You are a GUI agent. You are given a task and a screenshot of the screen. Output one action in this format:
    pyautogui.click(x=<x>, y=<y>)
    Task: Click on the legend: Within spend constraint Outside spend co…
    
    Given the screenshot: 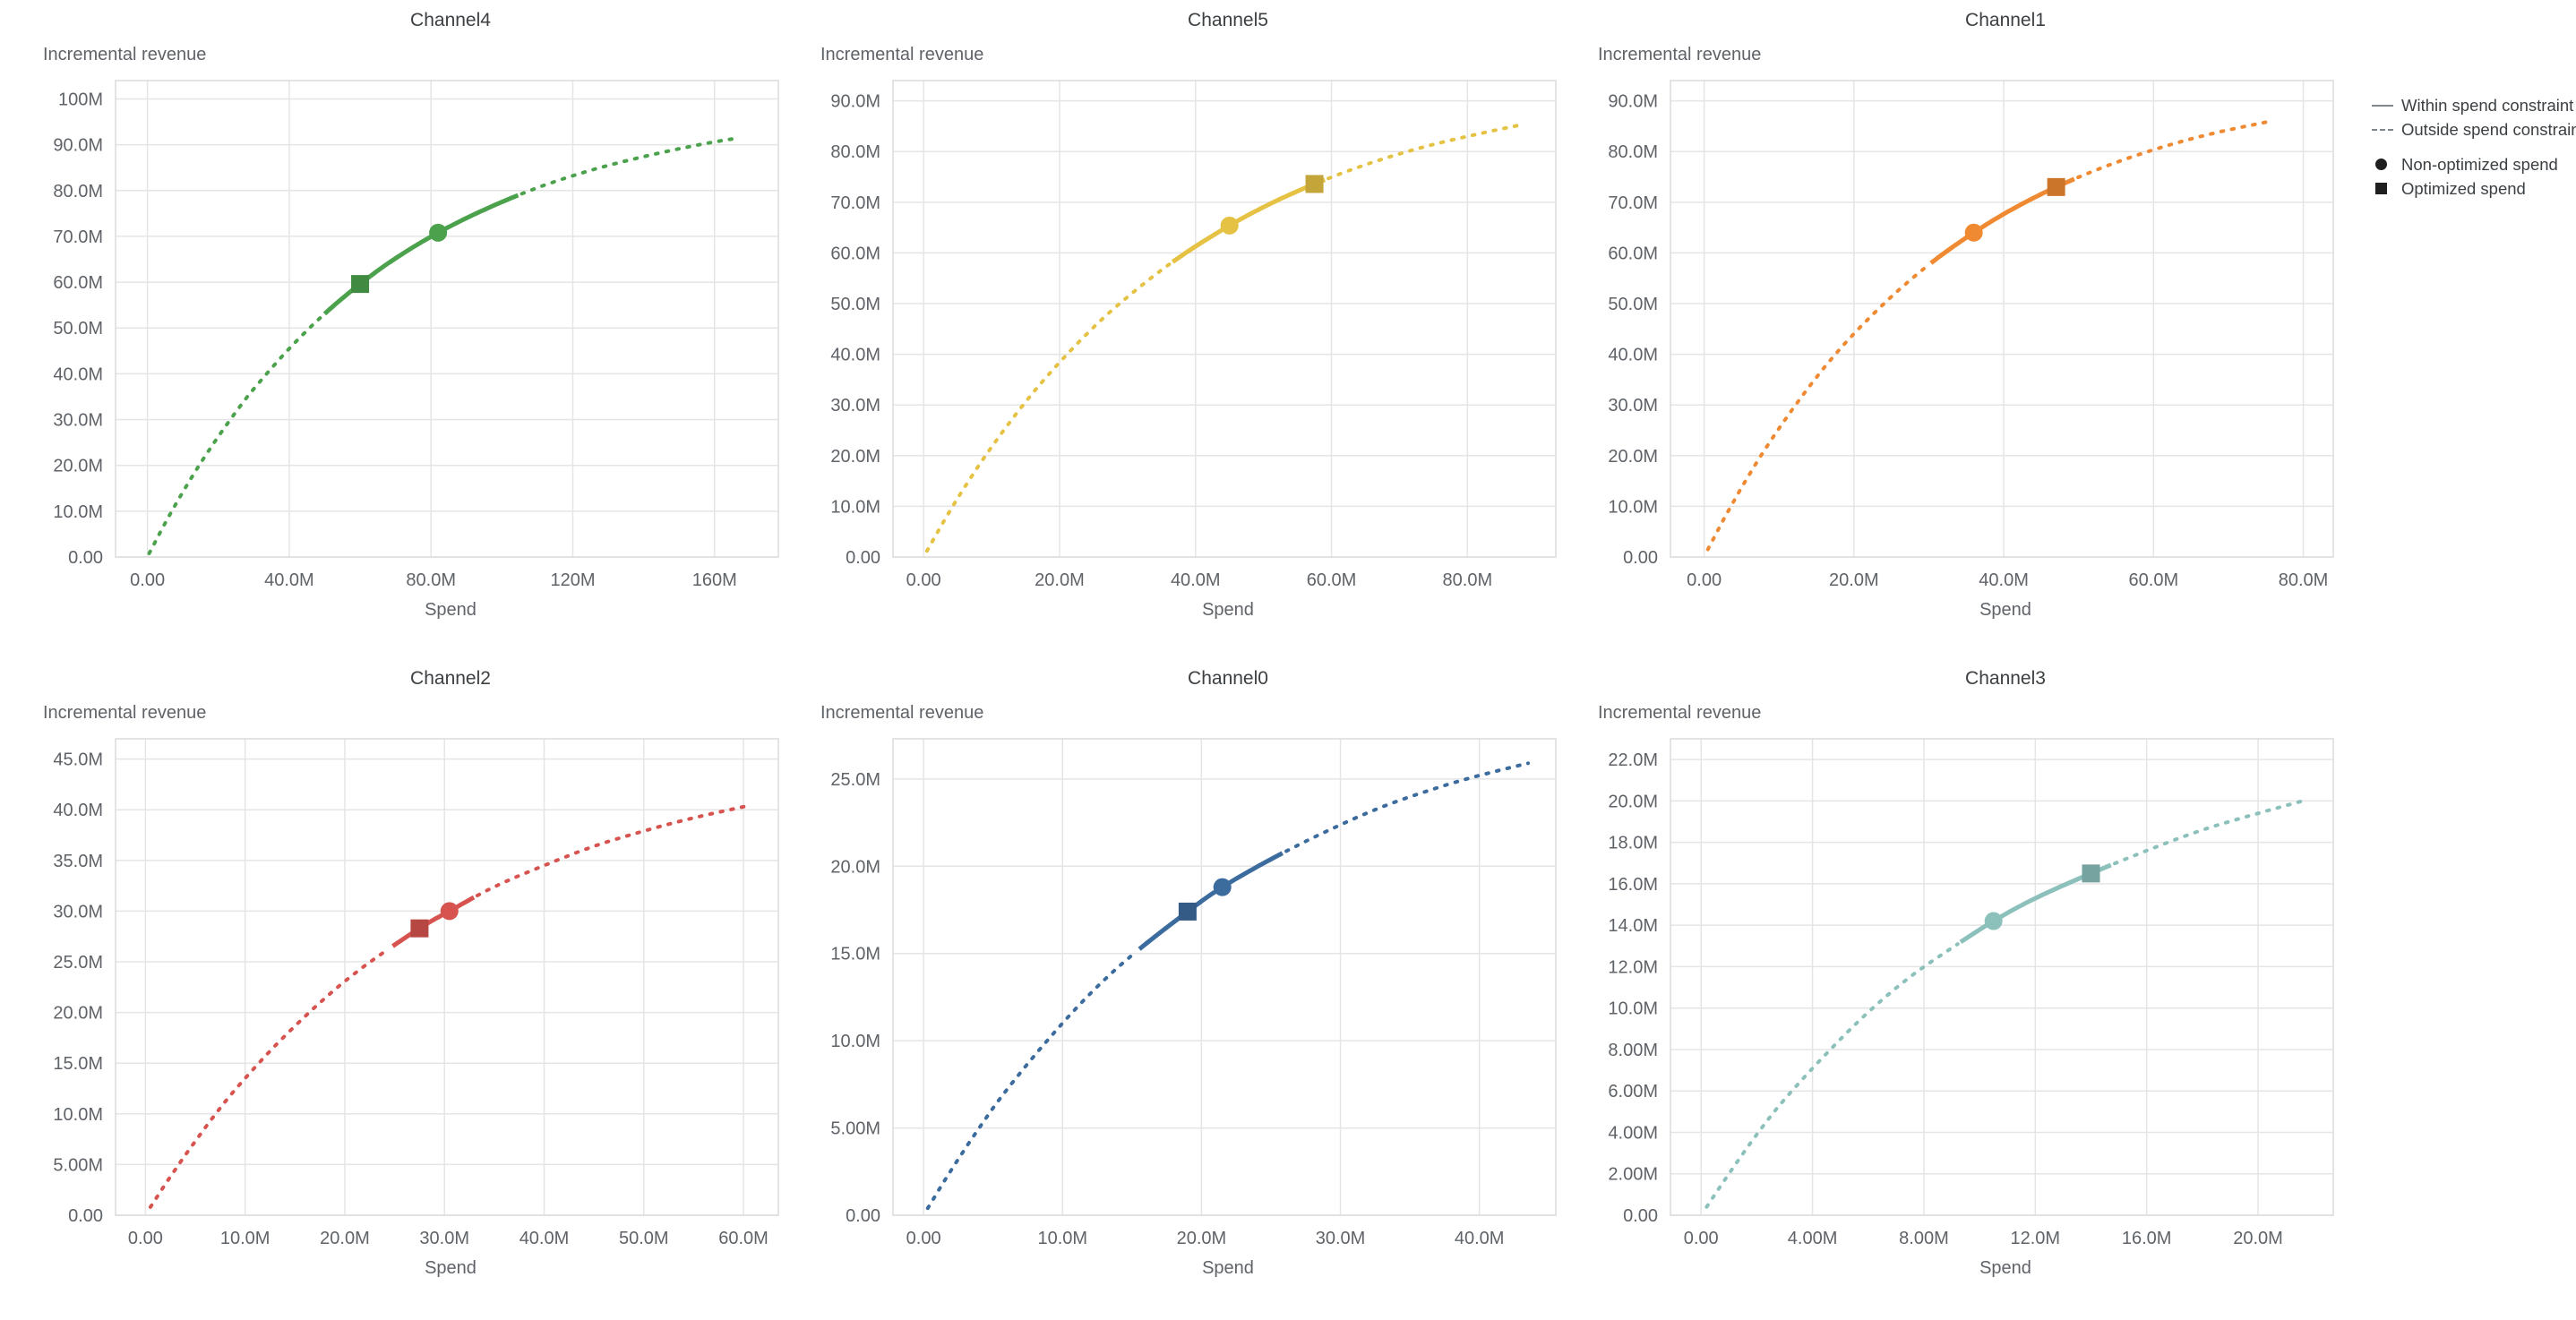 What is the action you would take?
    pyautogui.click(x=2474, y=147)
    